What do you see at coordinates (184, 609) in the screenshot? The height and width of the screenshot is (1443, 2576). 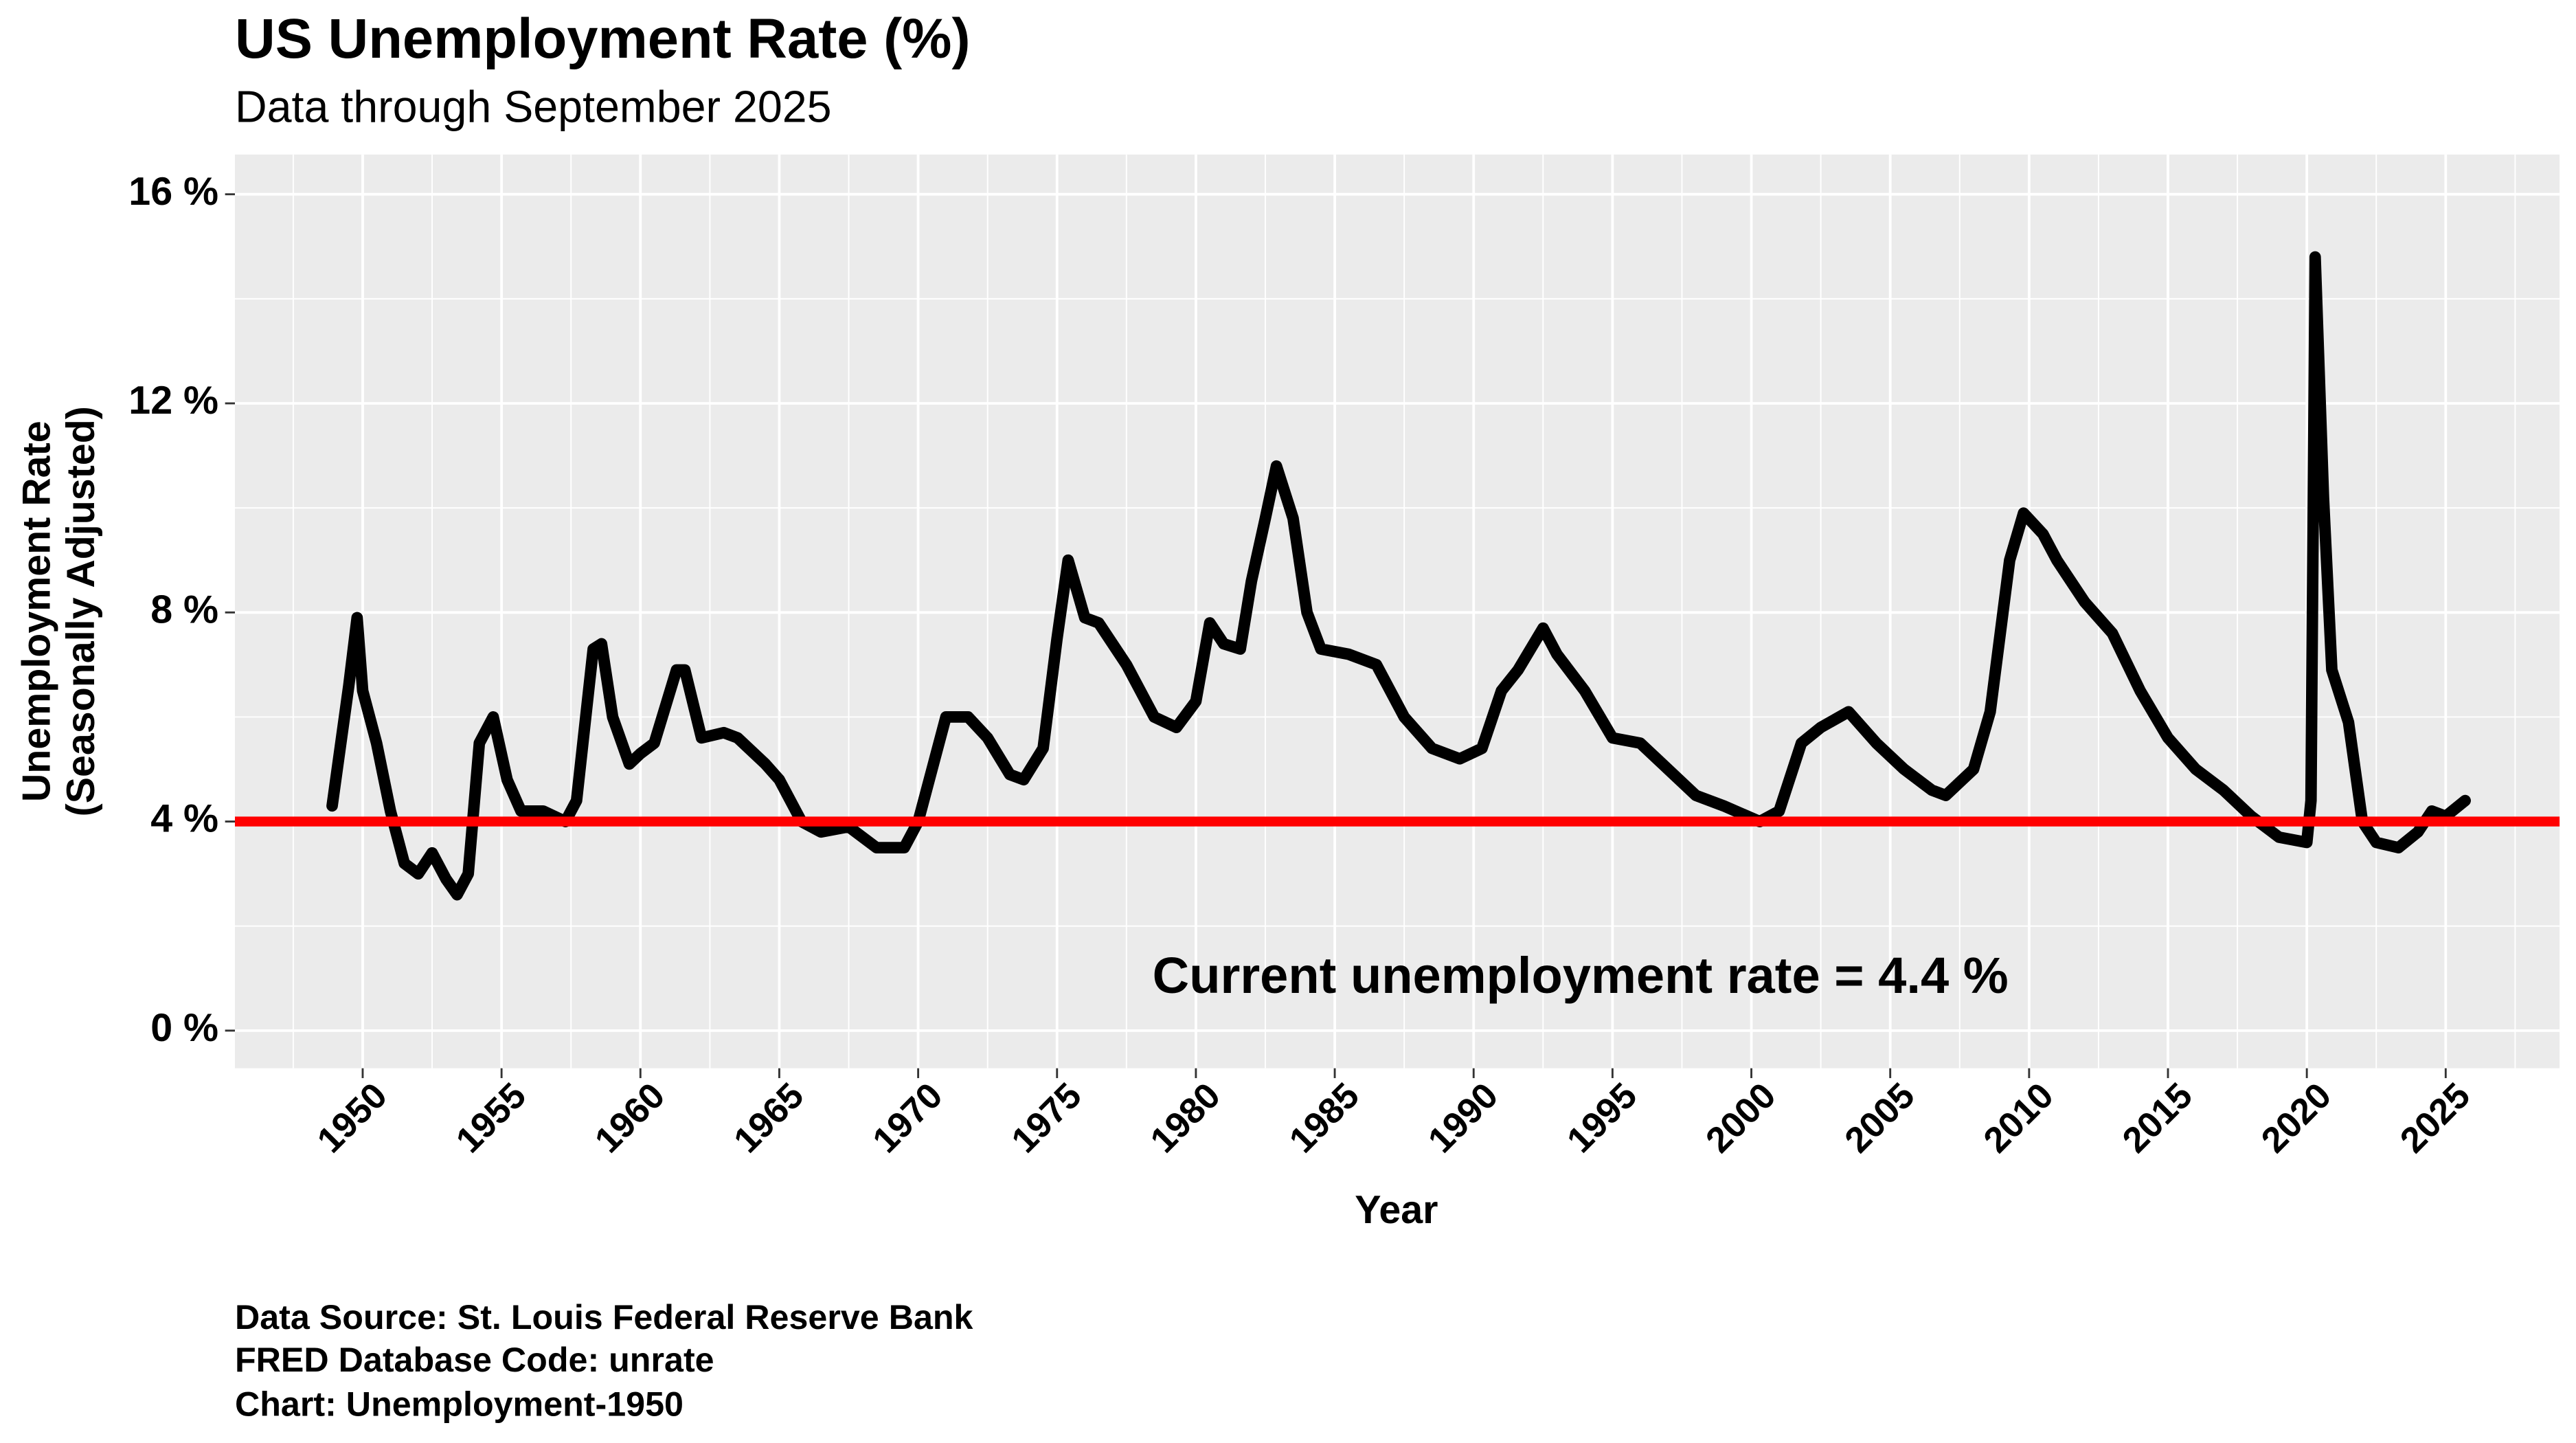 I see `y-tick-label: 8 %` at bounding box center [184, 609].